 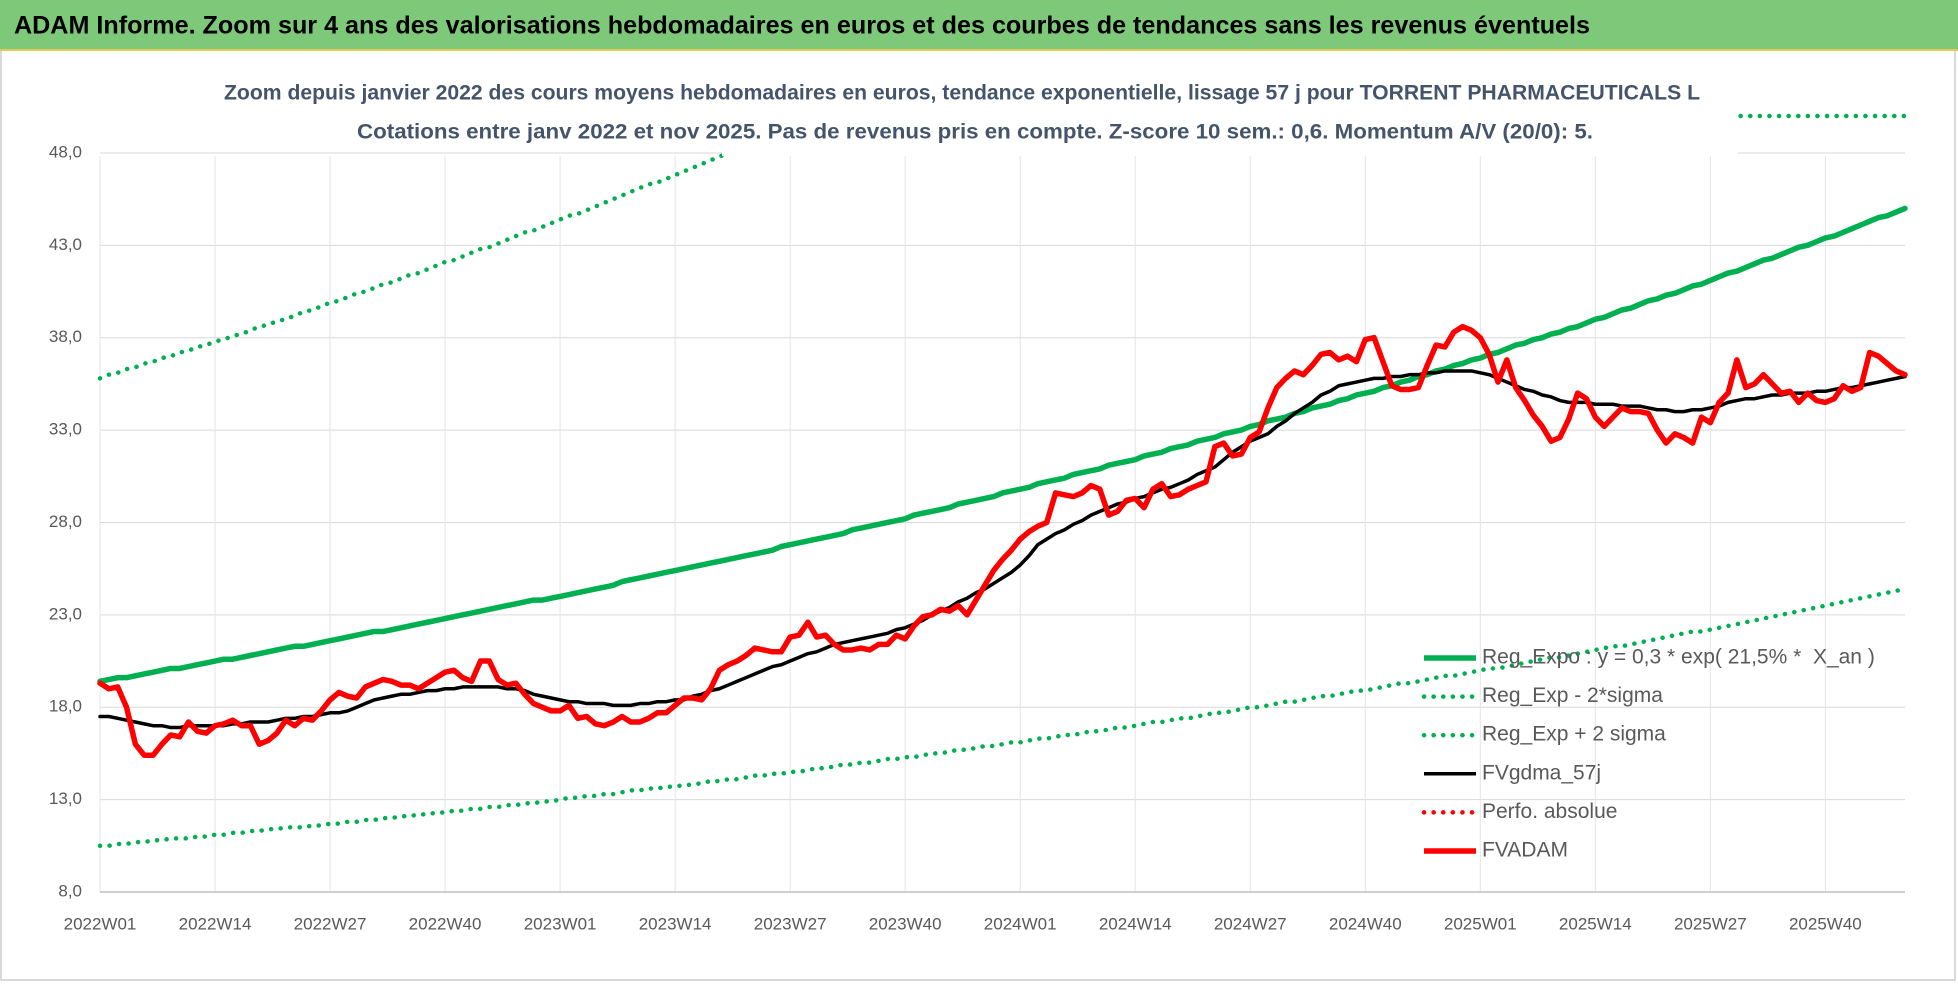 What do you see at coordinates (1525, 850) in the screenshot?
I see `legend-label: FVADAM` at bounding box center [1525, 850].